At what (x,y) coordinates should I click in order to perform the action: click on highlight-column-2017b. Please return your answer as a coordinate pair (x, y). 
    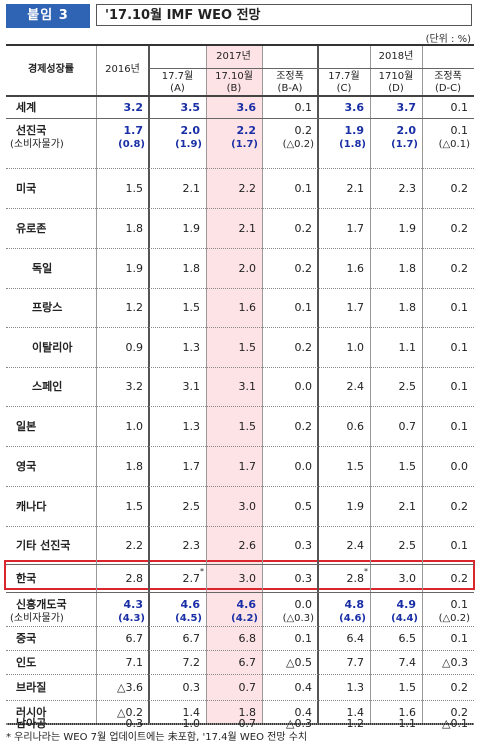
    Looking at the image, I should click on (234, 384).